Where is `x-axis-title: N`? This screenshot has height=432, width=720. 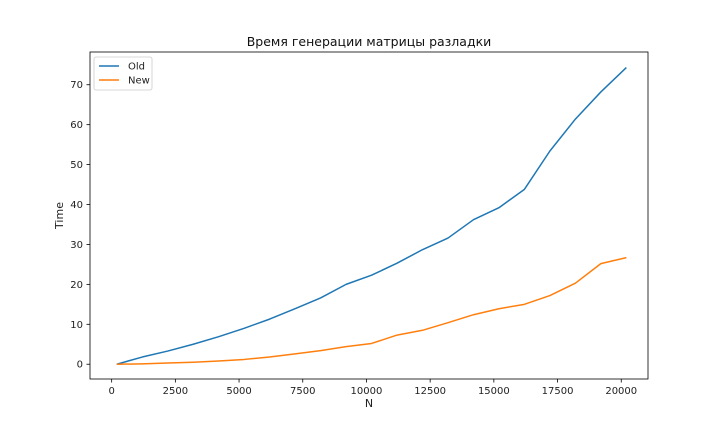
x-axis-title: N is located at coordinates (369, 403).